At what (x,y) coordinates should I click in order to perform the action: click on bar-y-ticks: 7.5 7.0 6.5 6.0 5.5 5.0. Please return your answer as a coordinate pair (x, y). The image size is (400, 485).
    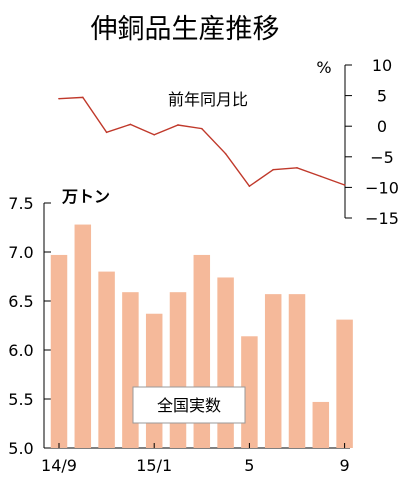
    Looking at the image, I should click on (29, 326).